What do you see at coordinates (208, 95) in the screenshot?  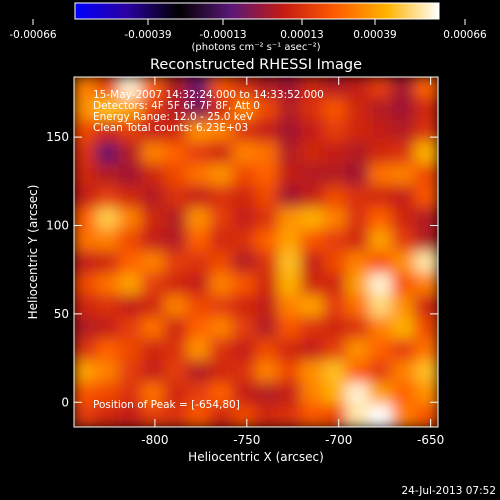 I see `info-line: 15-May-2007 14:32:24.000 to 14:33:52.000` at bounding box center [208, 95].